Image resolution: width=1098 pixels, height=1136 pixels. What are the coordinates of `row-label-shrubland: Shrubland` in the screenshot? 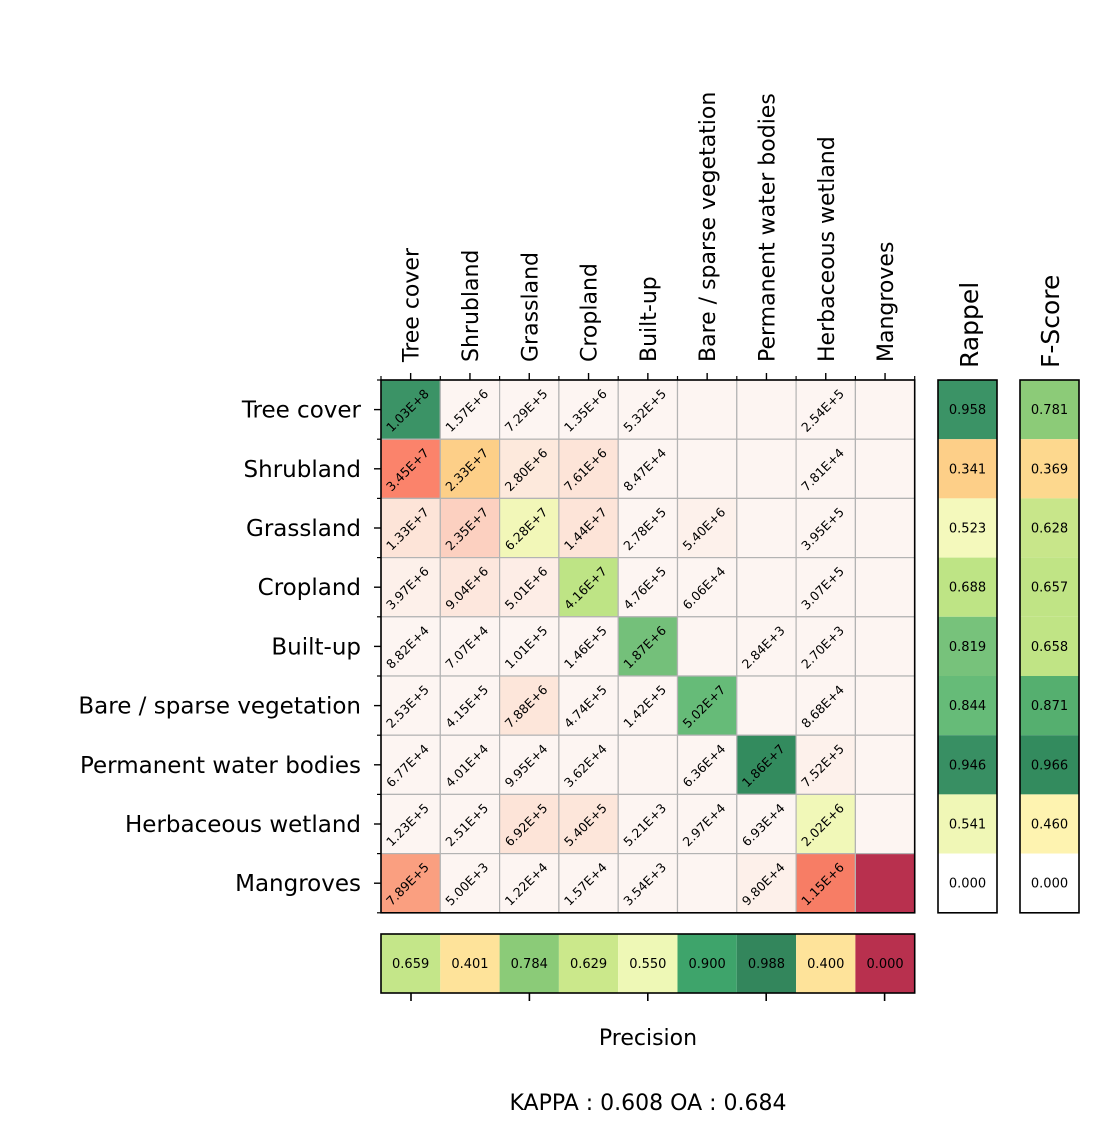 It's located at (302, 470).